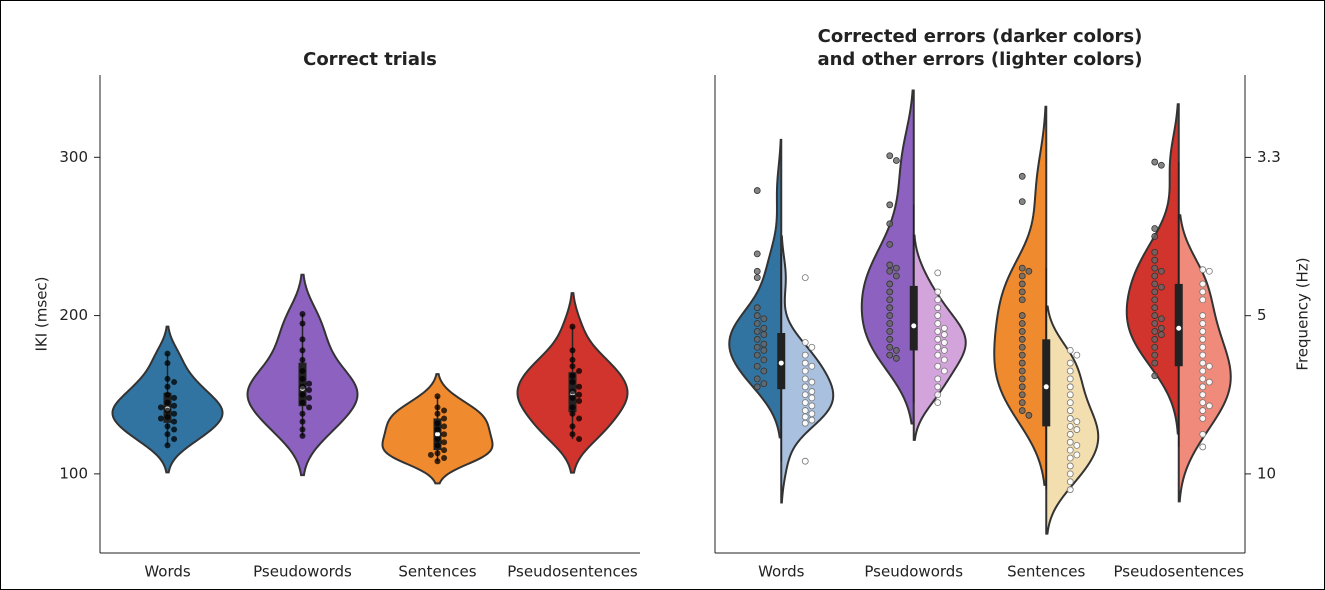 The width and height of the screenshot is (1325, 590). What do you see at coordinates (1269, 157) in the screenshot?
I see `y2-tick-label: 3.3` at bounding box center [1269, 157].